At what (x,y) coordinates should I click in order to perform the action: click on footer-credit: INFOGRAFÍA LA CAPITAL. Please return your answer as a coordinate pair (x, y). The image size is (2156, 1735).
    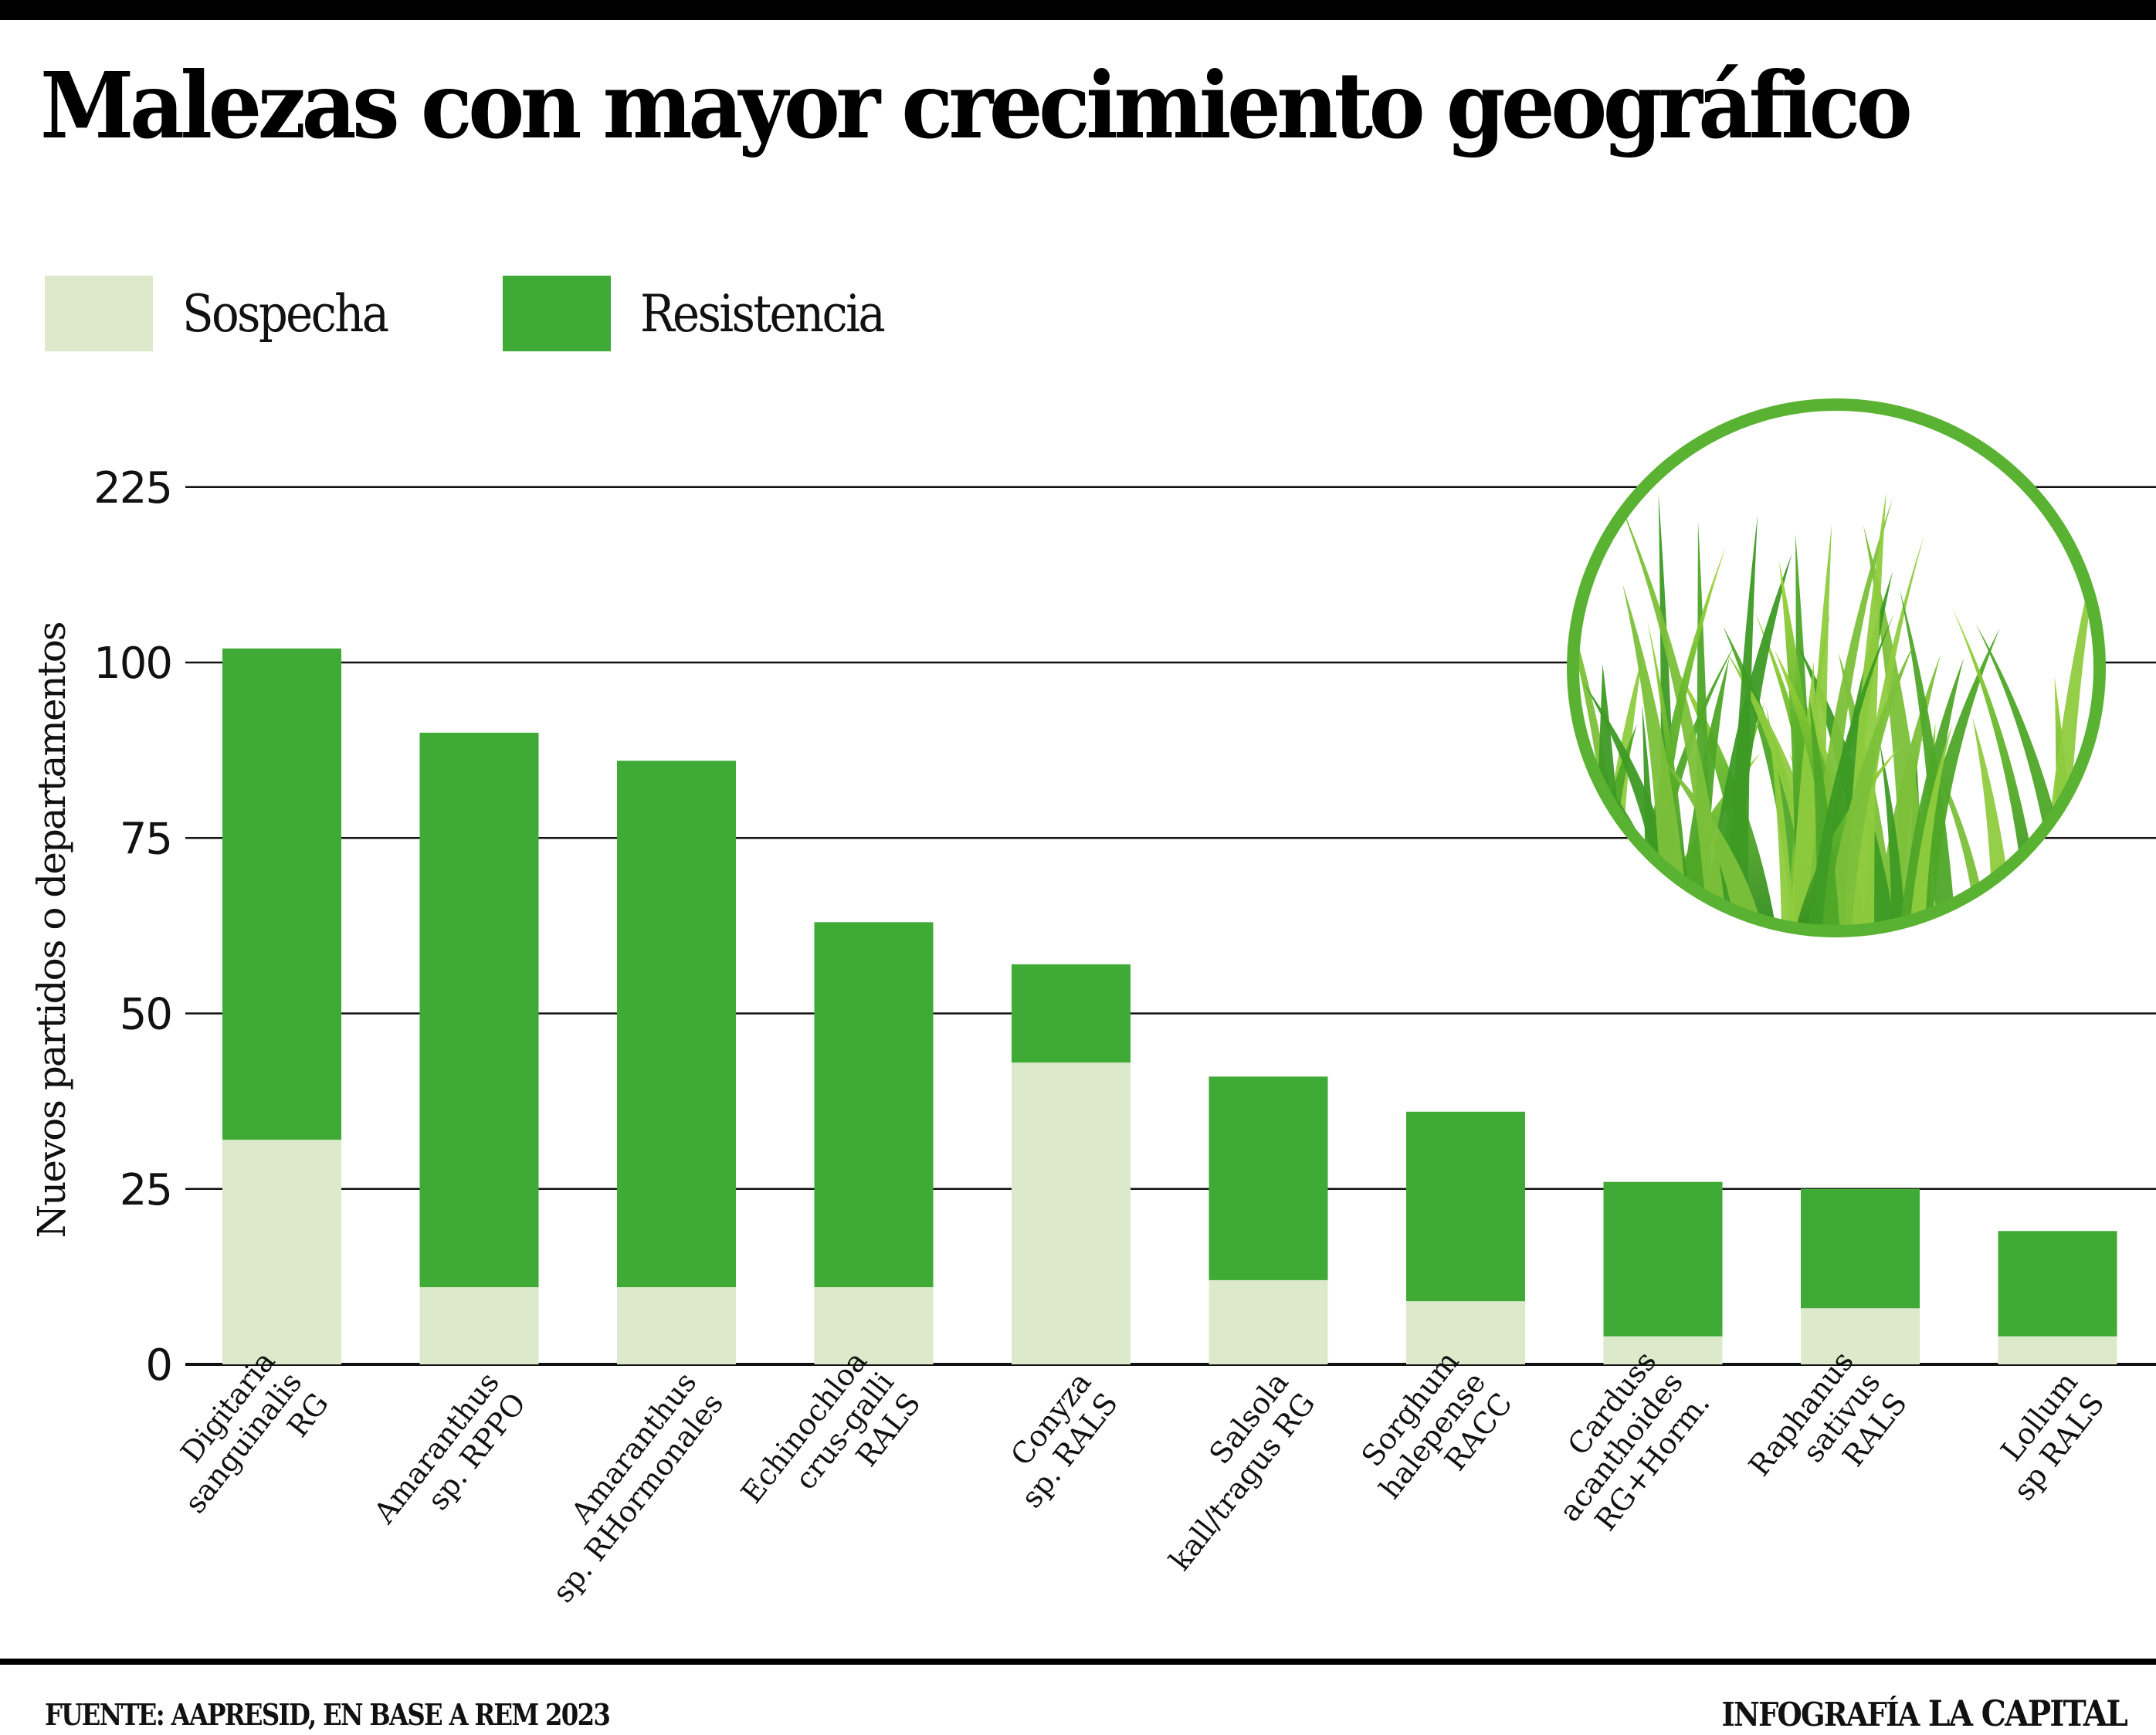
    Looking at the image, I should click on (1924, 1713).